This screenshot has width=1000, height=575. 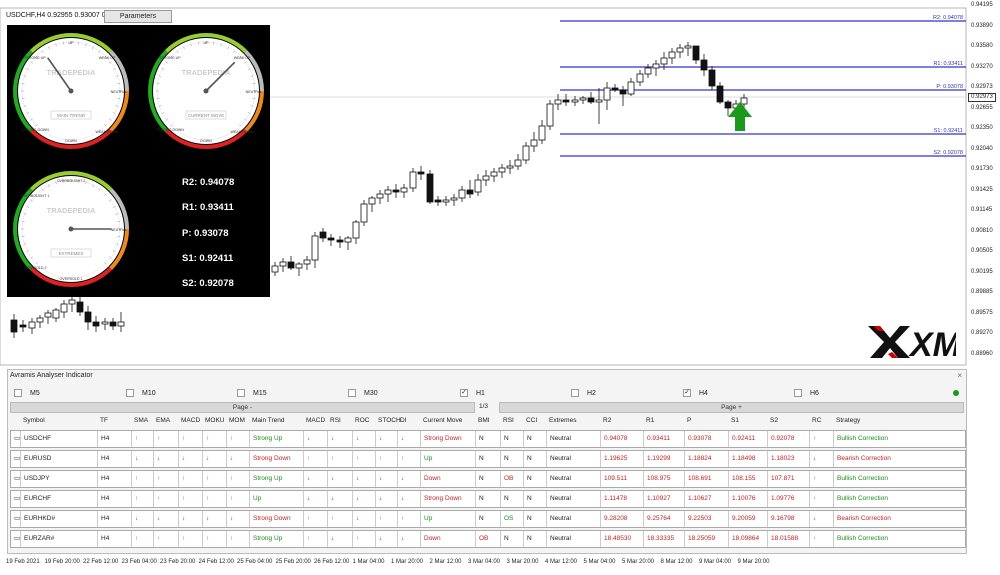 What do you see at coordinates (731, 407) in the screenshot?
I see `page-plus-button: Page +` at bounding box center [731, 407].